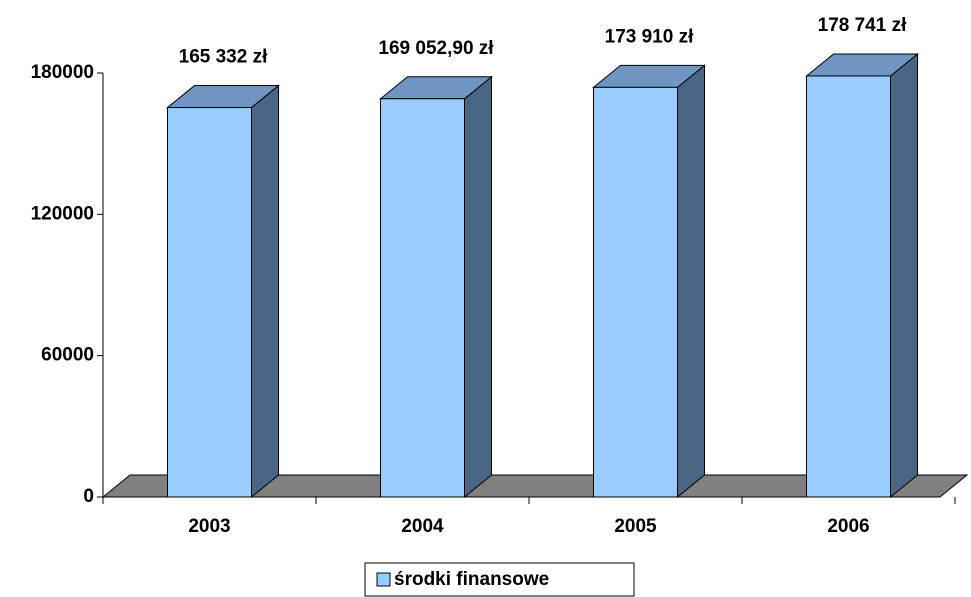 Image resolution: width=971 pixels, height=597 pixels. What do you see at coordinates (383, 579) in the screenshot?
I see `legend-swatch` at bounding box center [383, 579].